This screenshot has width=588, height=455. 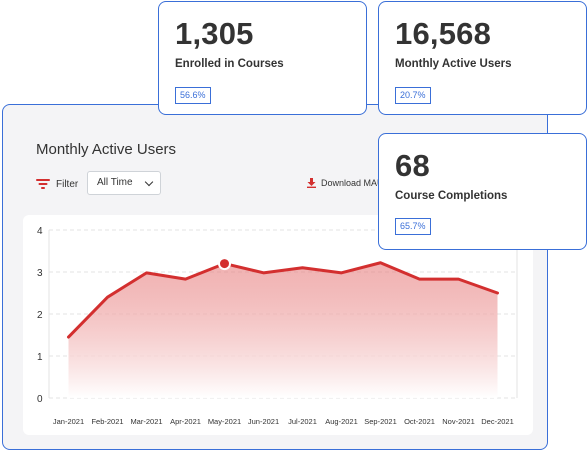 I want to click on stat-card-mau: 16,568 Monthly Active Users 20.7%, so click(x=482, y=58).